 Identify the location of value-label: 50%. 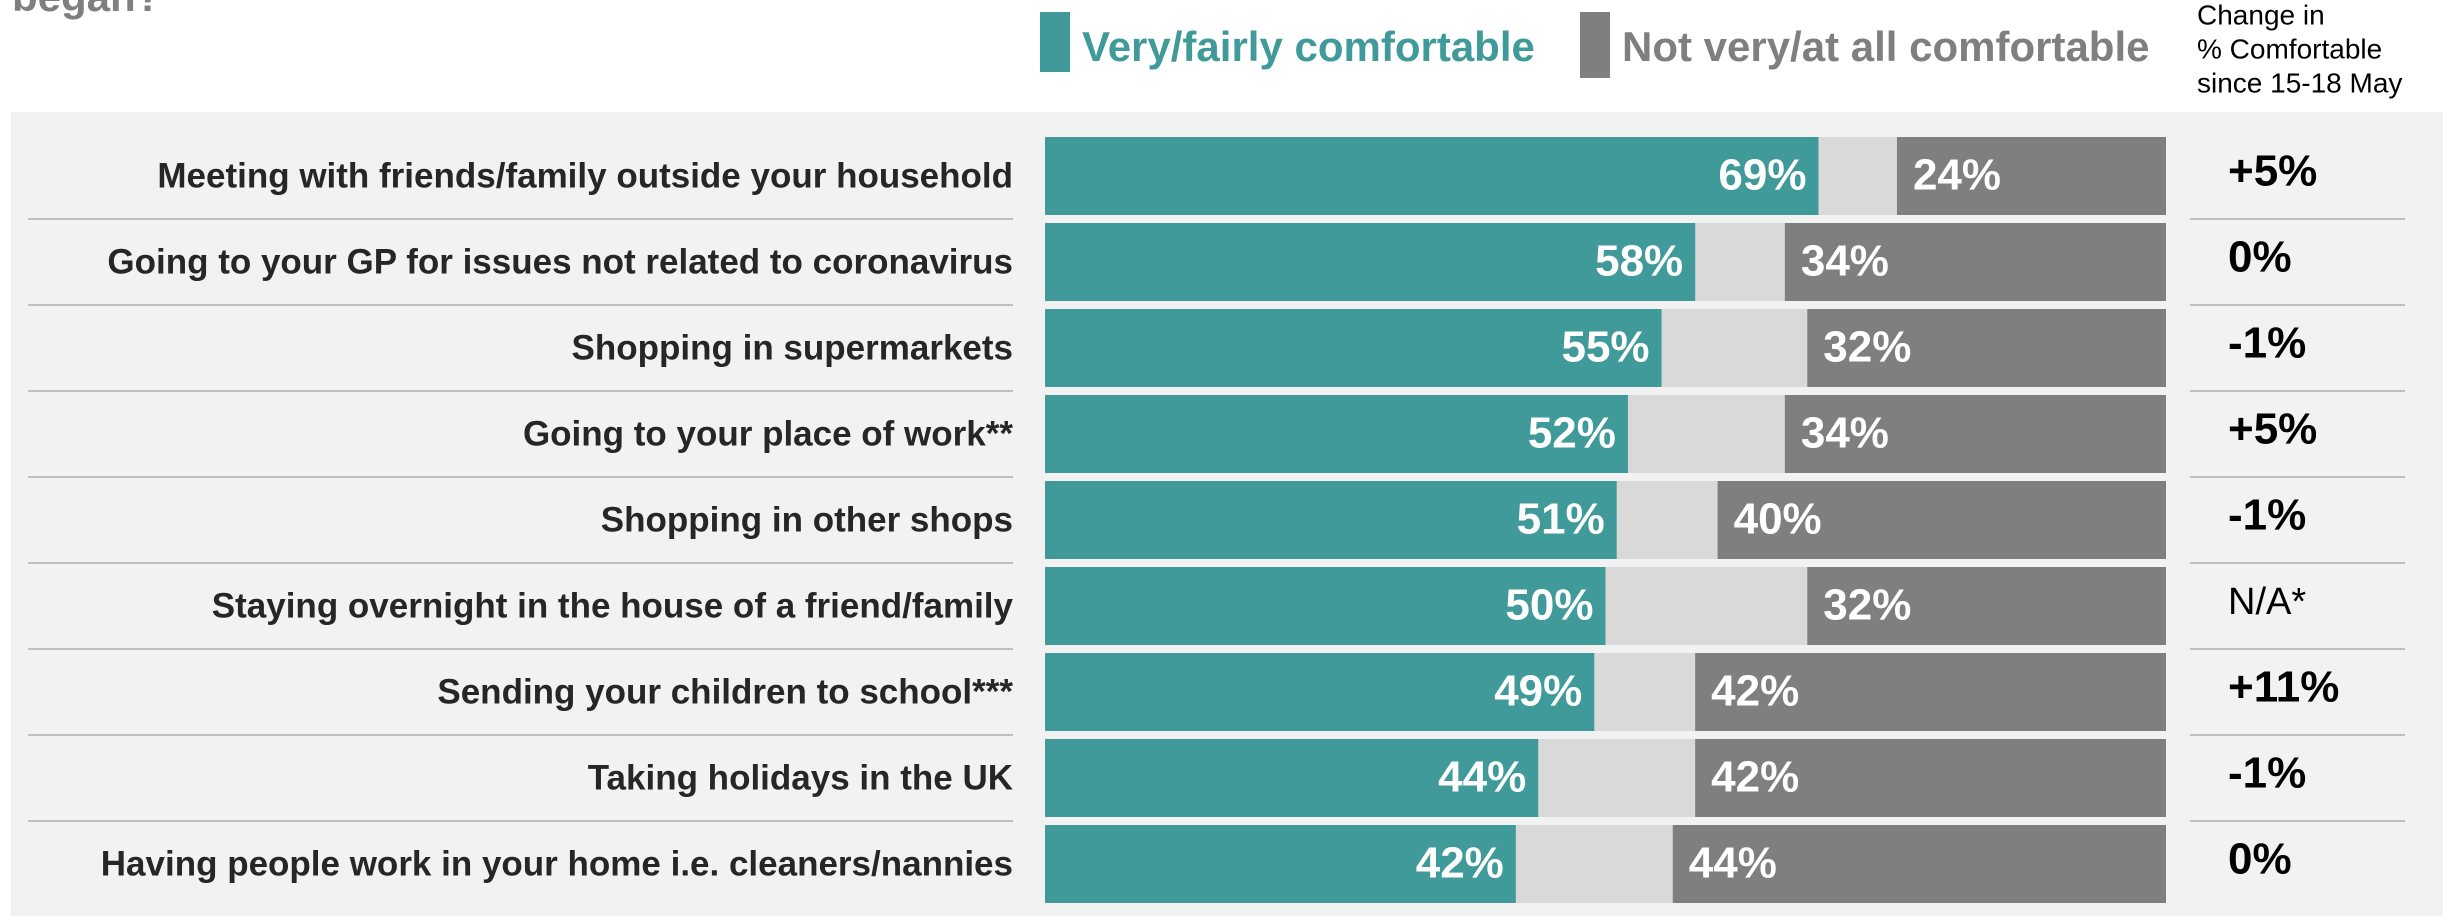
(1549, 605).